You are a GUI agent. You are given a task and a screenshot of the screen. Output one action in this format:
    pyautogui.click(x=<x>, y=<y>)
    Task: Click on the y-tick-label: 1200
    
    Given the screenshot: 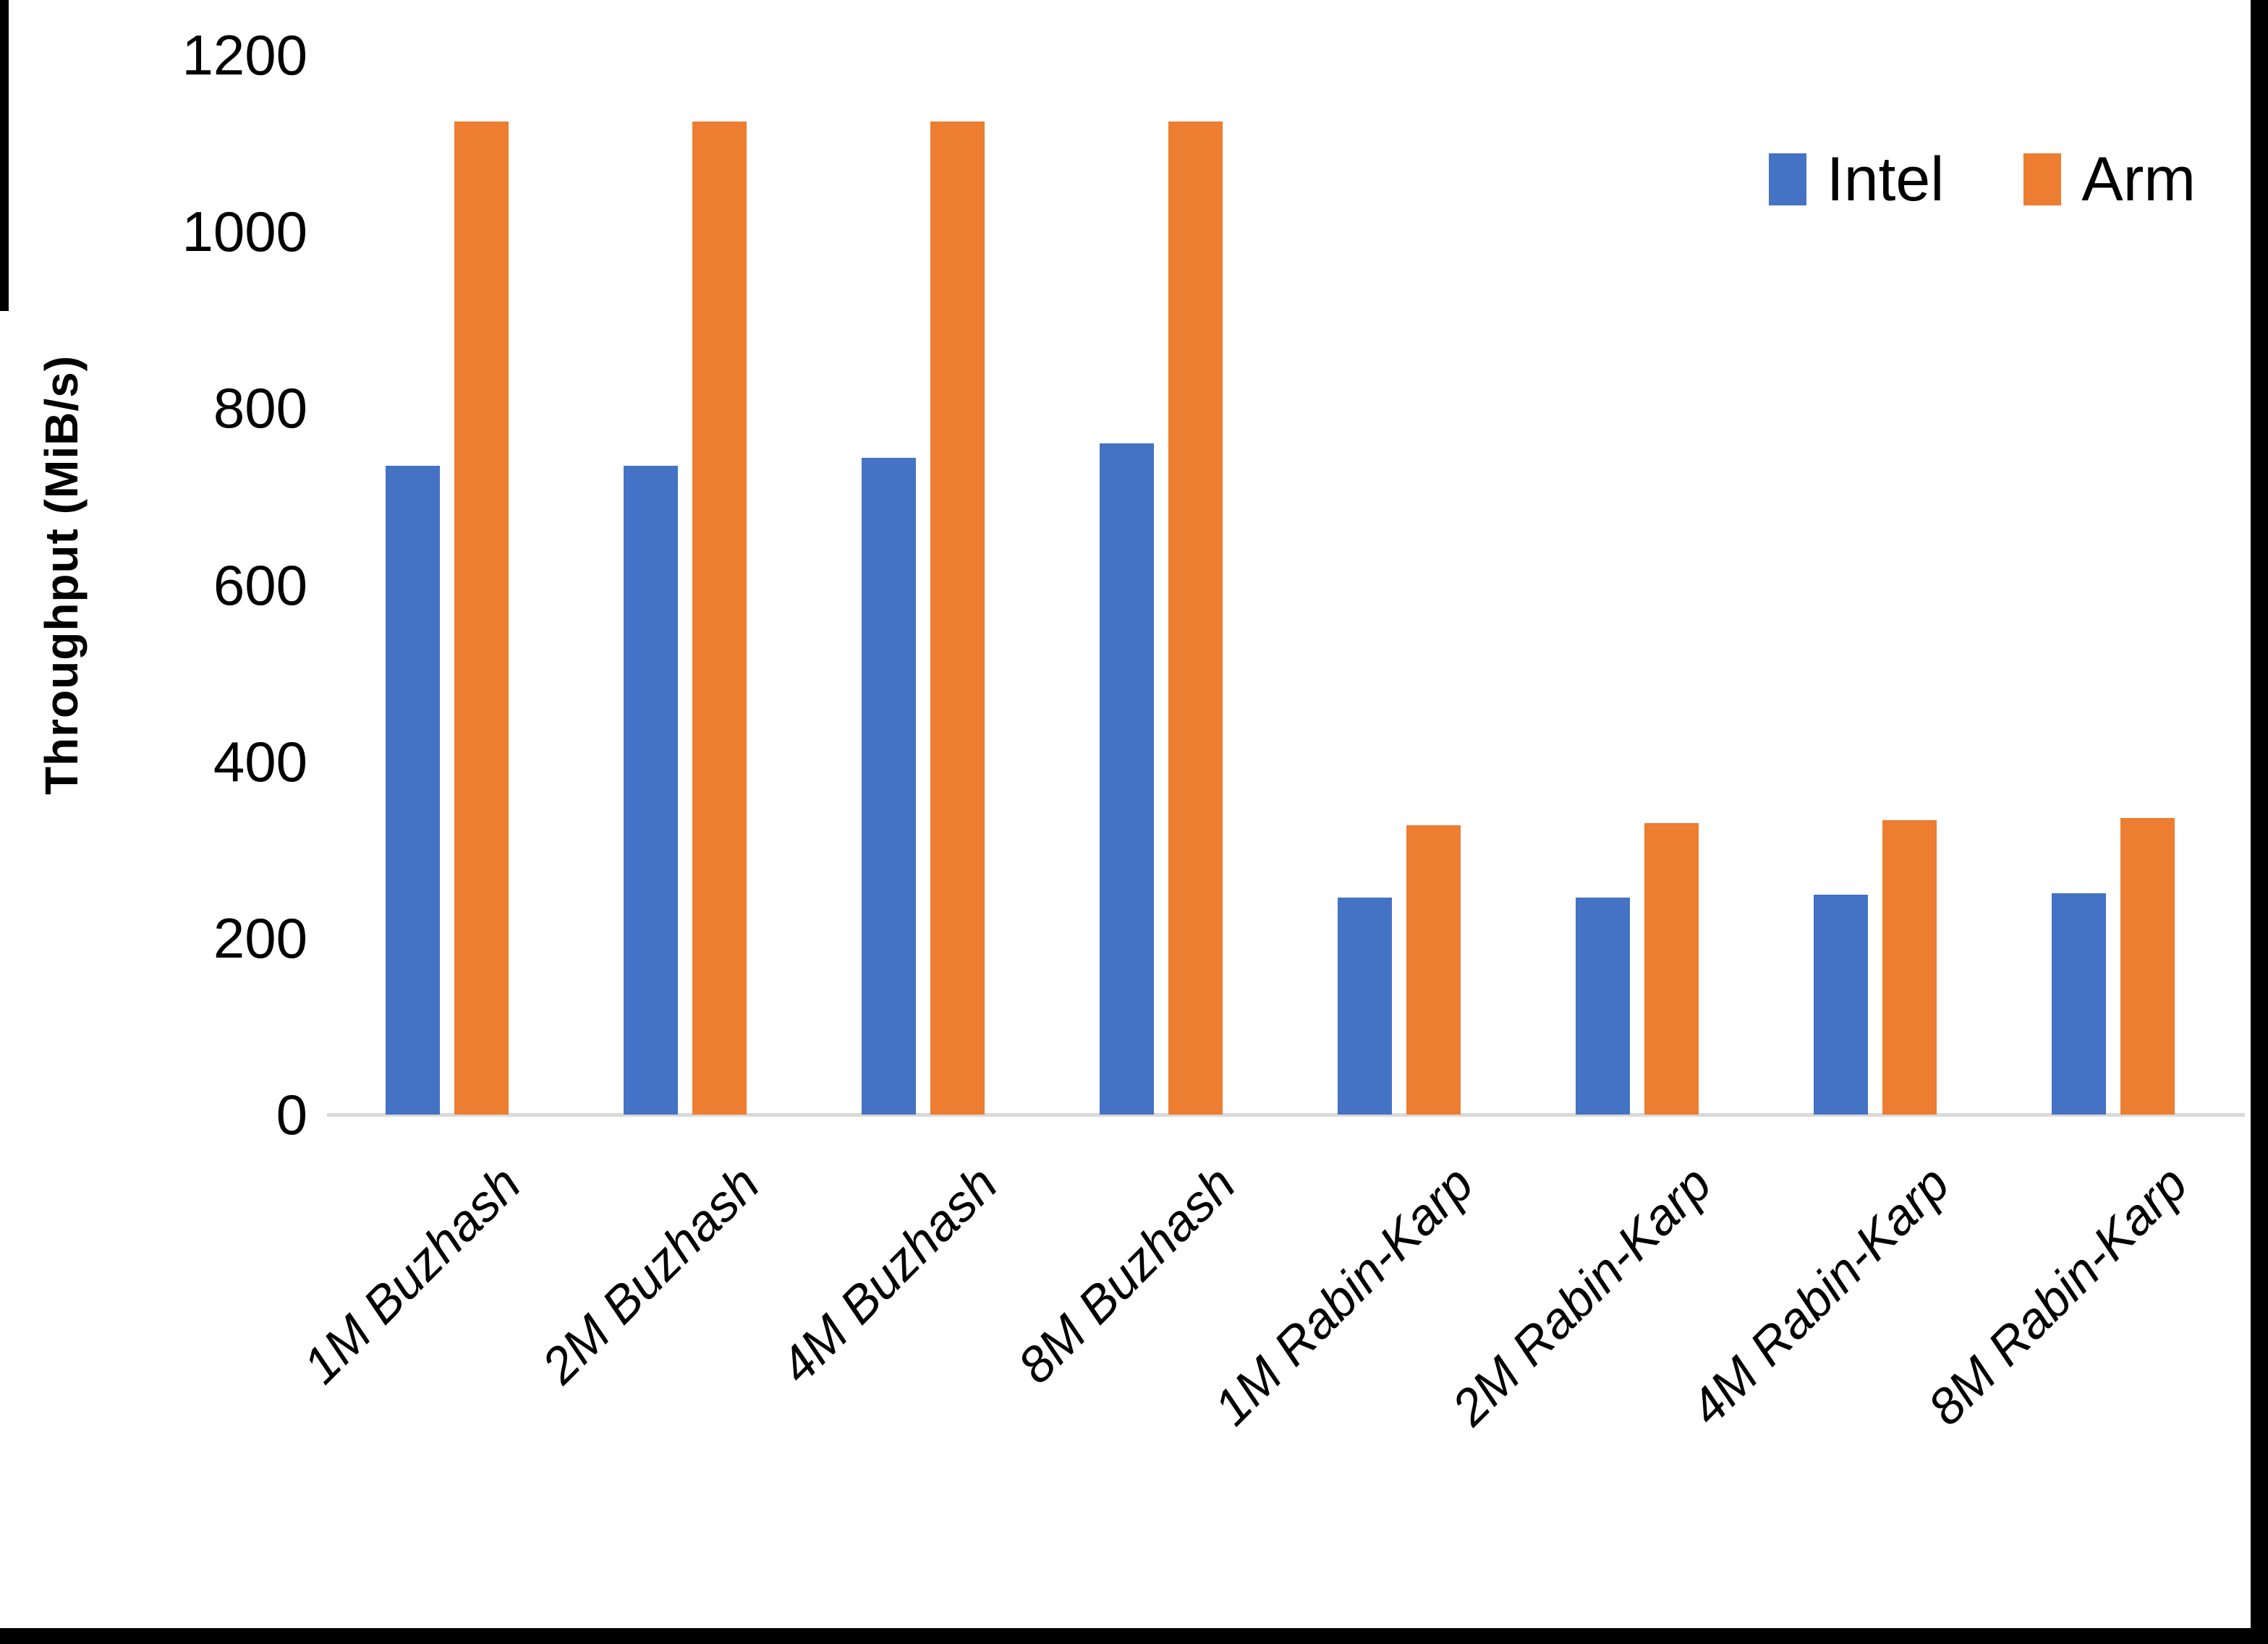 What is the action you would take?
    pyautogui.click(x=245, y=55)
    